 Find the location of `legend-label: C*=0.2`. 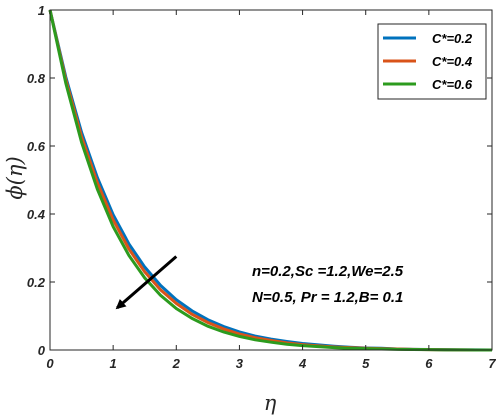

legend-label: C*=0.2 is located at coordinates (452, 38).